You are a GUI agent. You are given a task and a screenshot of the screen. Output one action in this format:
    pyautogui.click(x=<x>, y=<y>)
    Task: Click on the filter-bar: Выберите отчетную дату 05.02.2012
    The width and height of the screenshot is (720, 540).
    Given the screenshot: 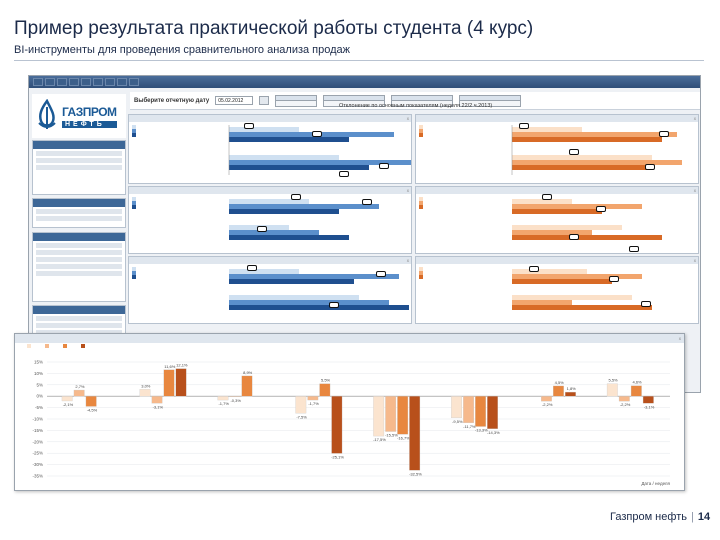 What is the action you would take?
    pyautogui.click(x=415, y=101)
    